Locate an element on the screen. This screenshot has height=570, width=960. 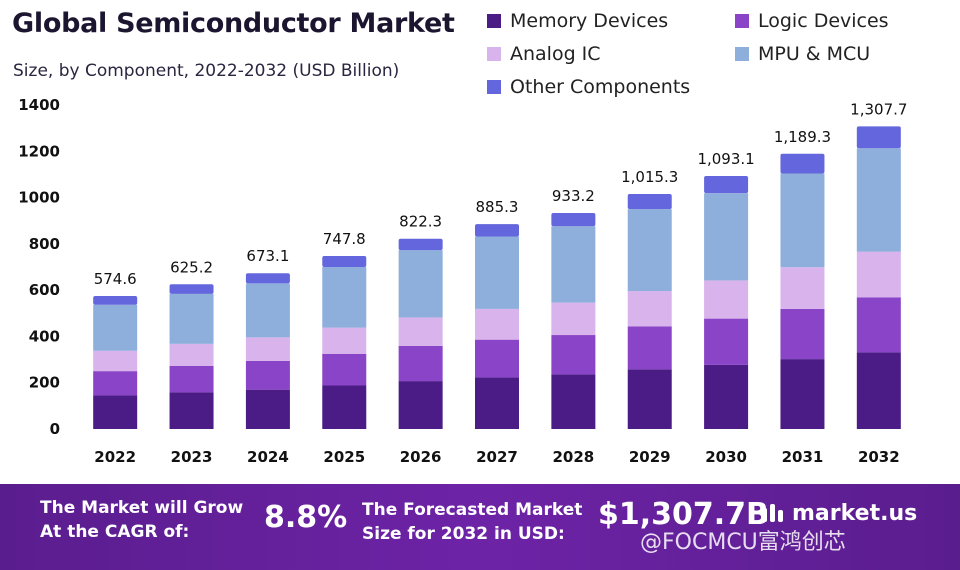
x-tick-label: 2025 is located at coordinates (344, 457).